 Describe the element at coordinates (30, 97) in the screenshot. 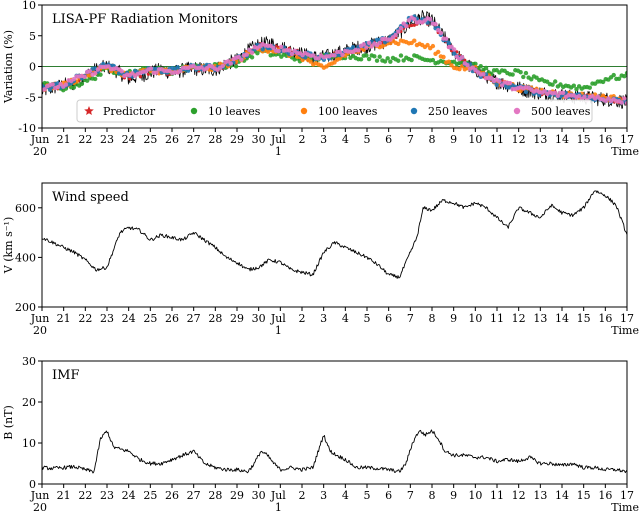

I see `y-tick-label: -5` at that location.